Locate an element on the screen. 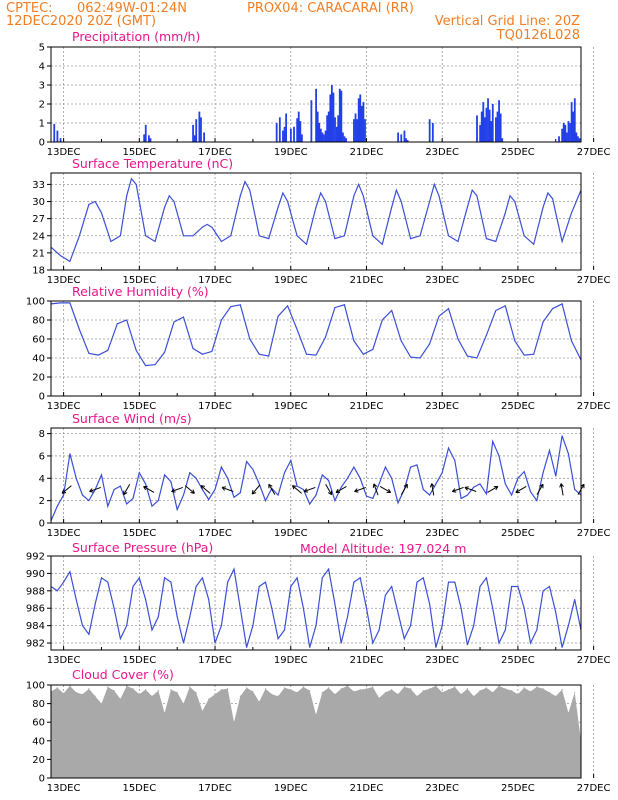  temp-xtick-label: 15DEC is located at coordinates (139, 280).